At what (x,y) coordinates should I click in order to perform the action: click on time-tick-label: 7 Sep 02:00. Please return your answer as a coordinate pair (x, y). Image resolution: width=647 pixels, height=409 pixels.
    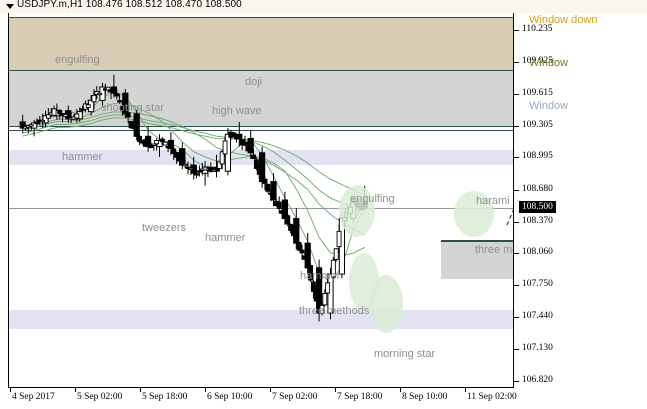
    Looking at the image, I should click on (295, 397).